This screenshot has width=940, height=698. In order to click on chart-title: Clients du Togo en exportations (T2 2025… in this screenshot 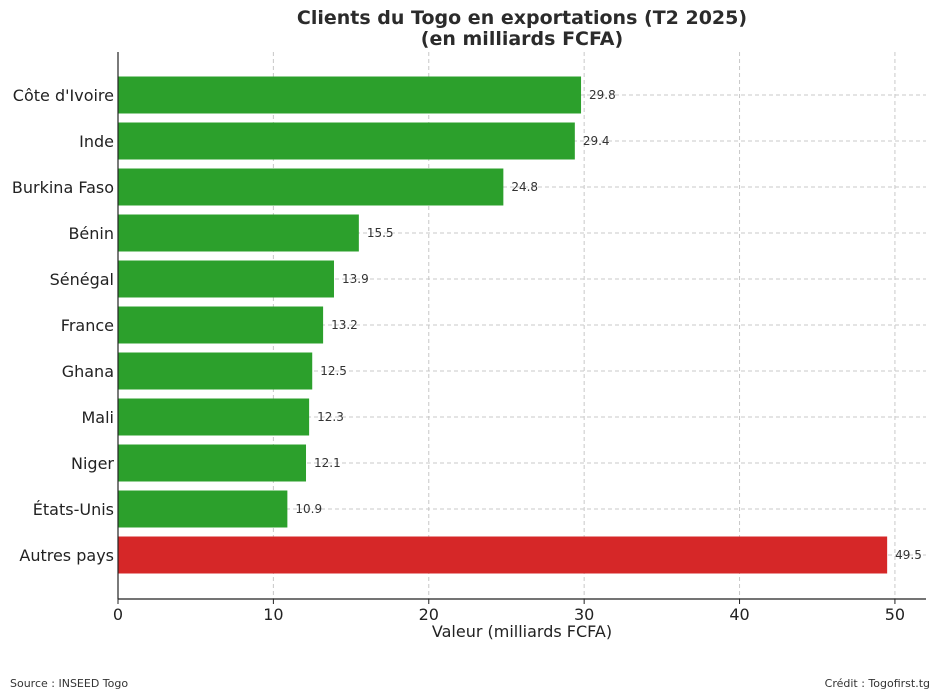, I will do `click(522, 28)`.